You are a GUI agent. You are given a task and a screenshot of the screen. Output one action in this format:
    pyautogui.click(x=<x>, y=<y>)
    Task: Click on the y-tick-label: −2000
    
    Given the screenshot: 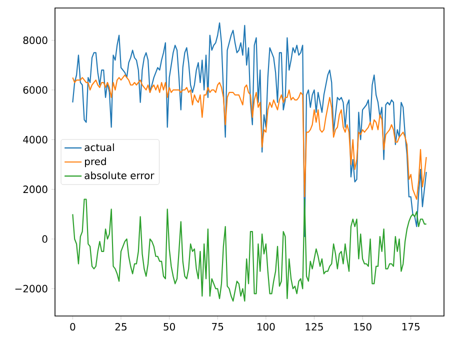 What is the action you would take?
    pyautogui.click(x=31, y=288)
    